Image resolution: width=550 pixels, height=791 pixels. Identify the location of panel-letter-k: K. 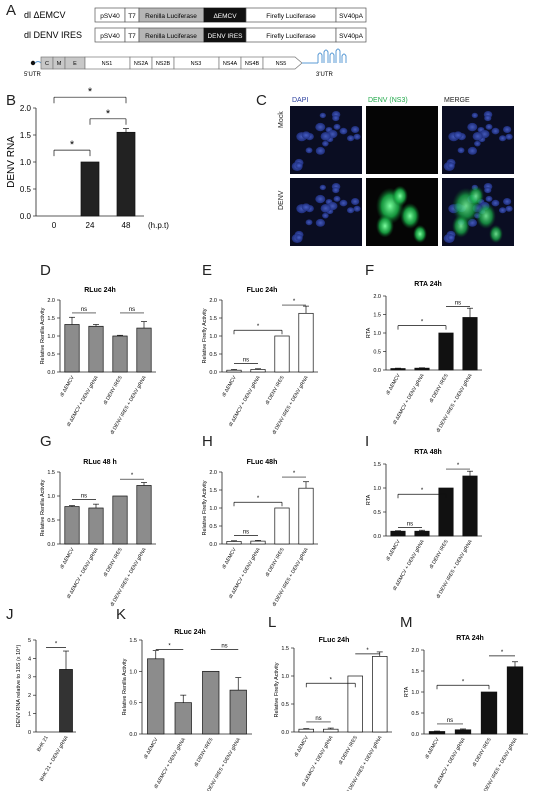
(121, 614).